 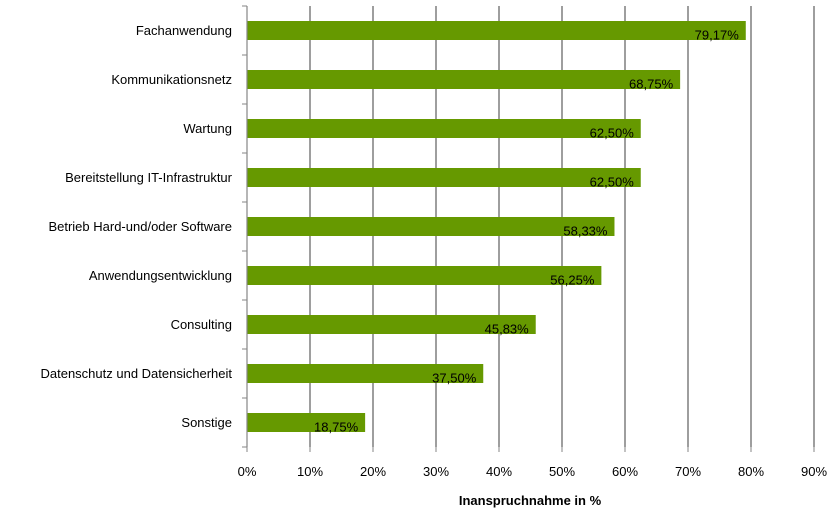 I want to click on data-label: 79,17%, so click(x=717, y=35).